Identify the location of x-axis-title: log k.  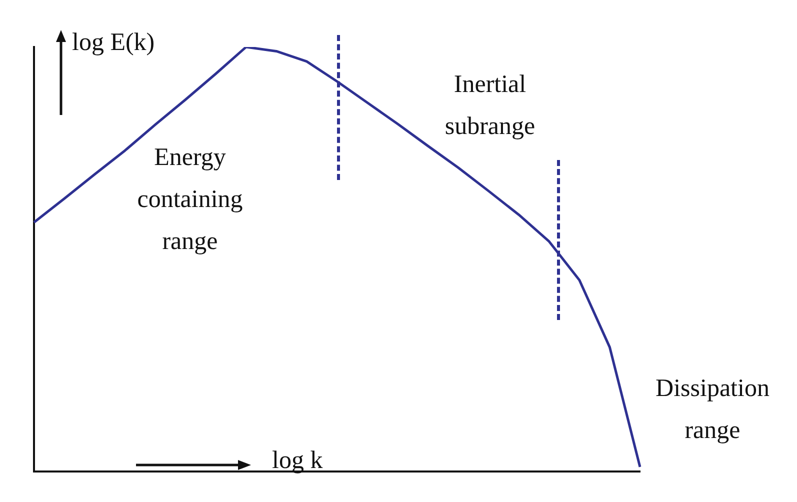
(298, 461).